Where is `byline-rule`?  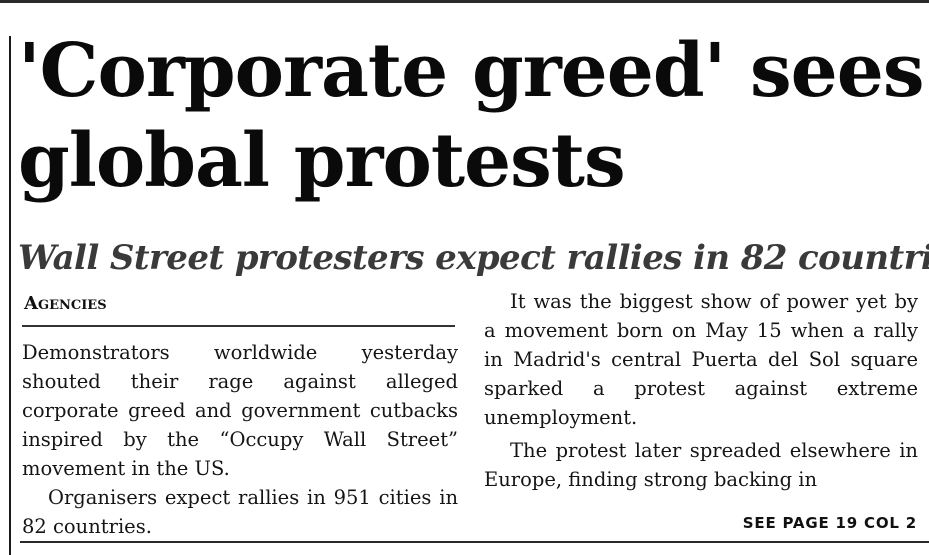 byline-rule is located at coordinates (238, 326).